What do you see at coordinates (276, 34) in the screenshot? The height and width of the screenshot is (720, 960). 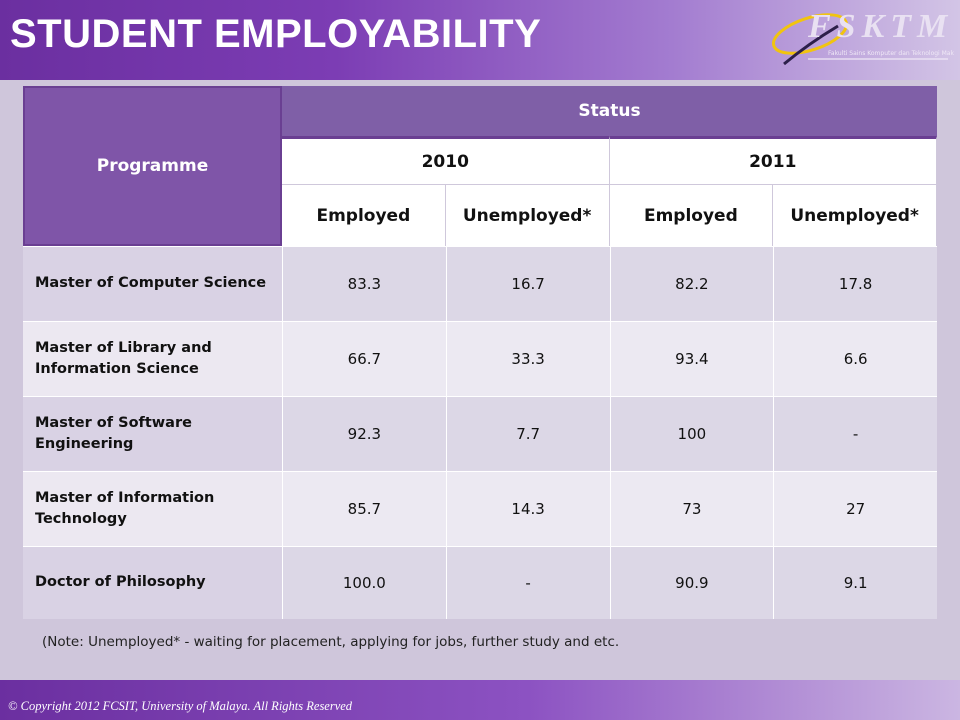 I see `page-title: STUDENT EMPLOYABILITY` at bounding box center [276, 34].